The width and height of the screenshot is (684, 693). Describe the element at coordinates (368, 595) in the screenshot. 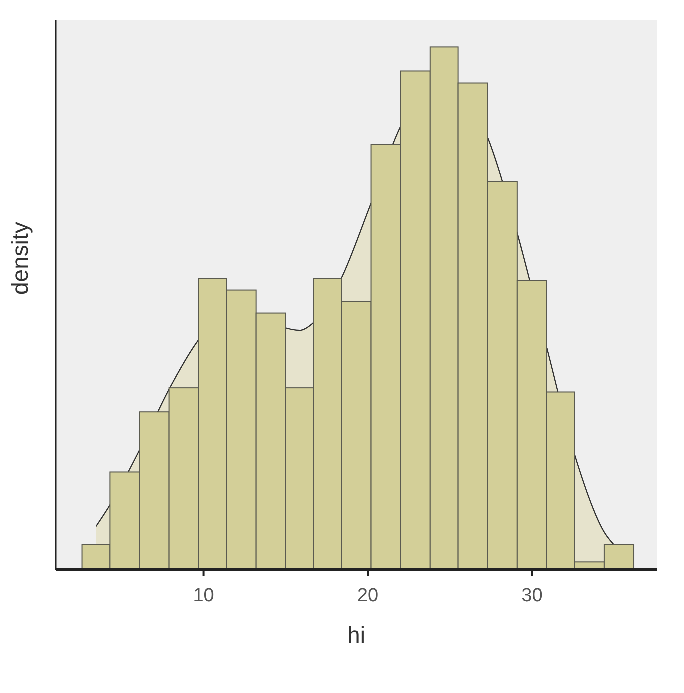

I see `x-tick-label: 20` at that location.